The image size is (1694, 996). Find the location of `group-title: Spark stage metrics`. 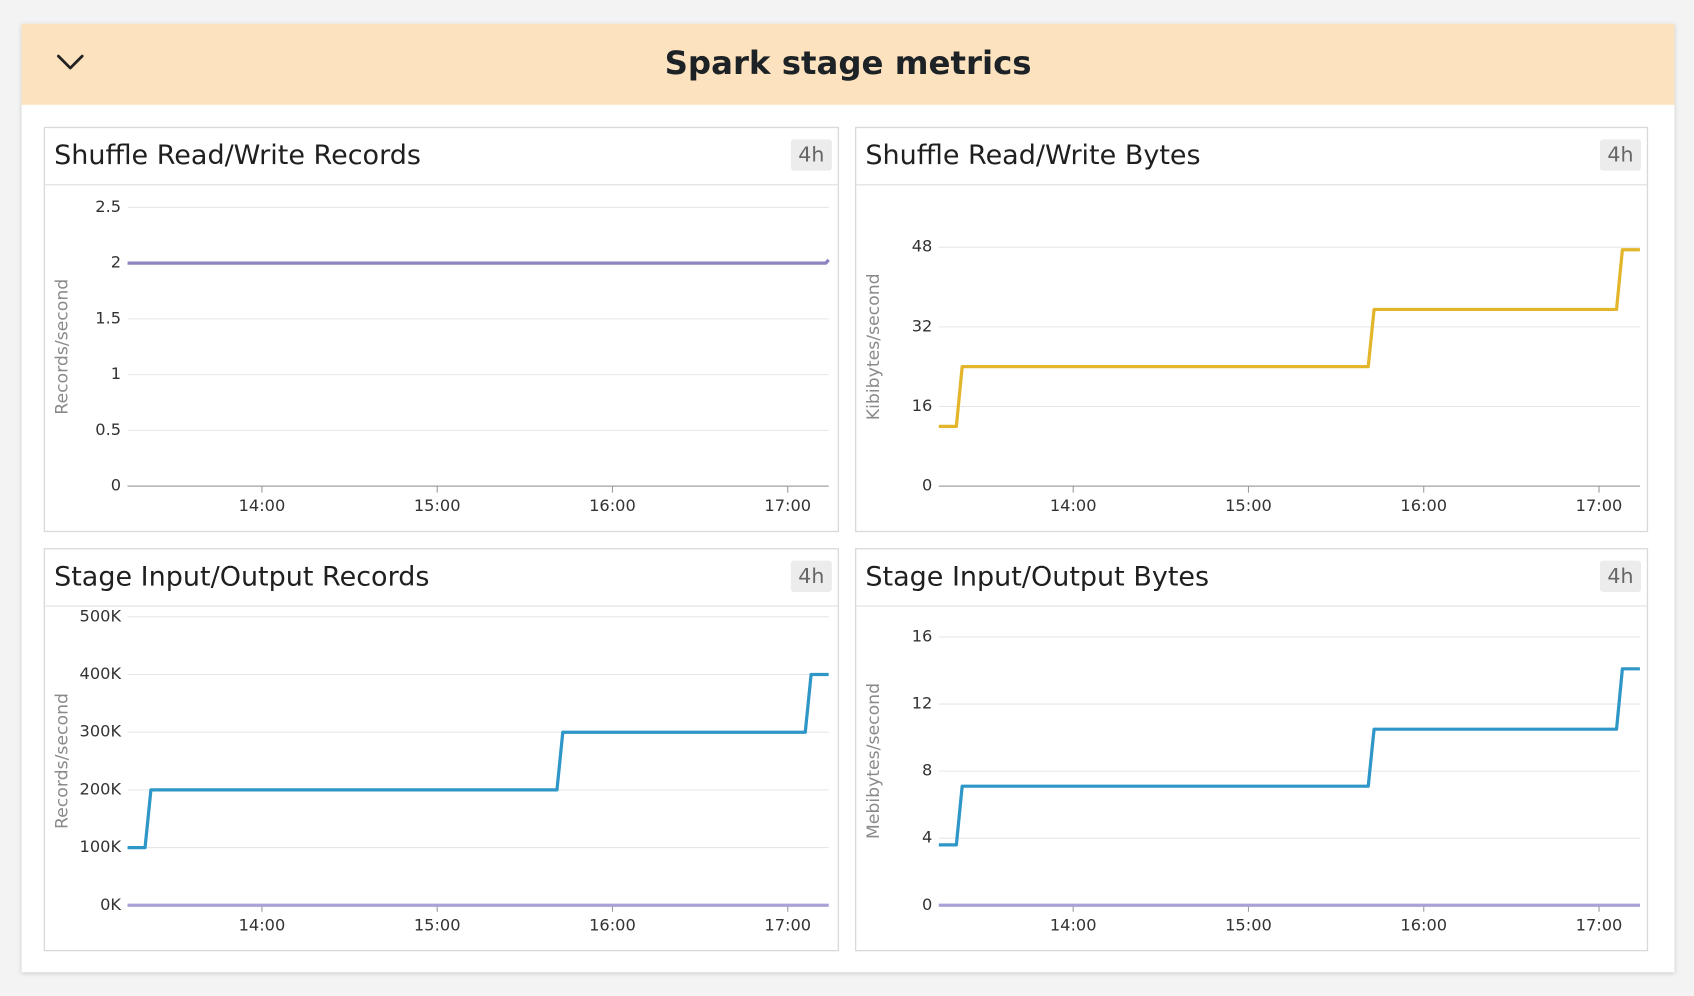

group-title: Spark stage metrics is located at coordinates (848, 63).